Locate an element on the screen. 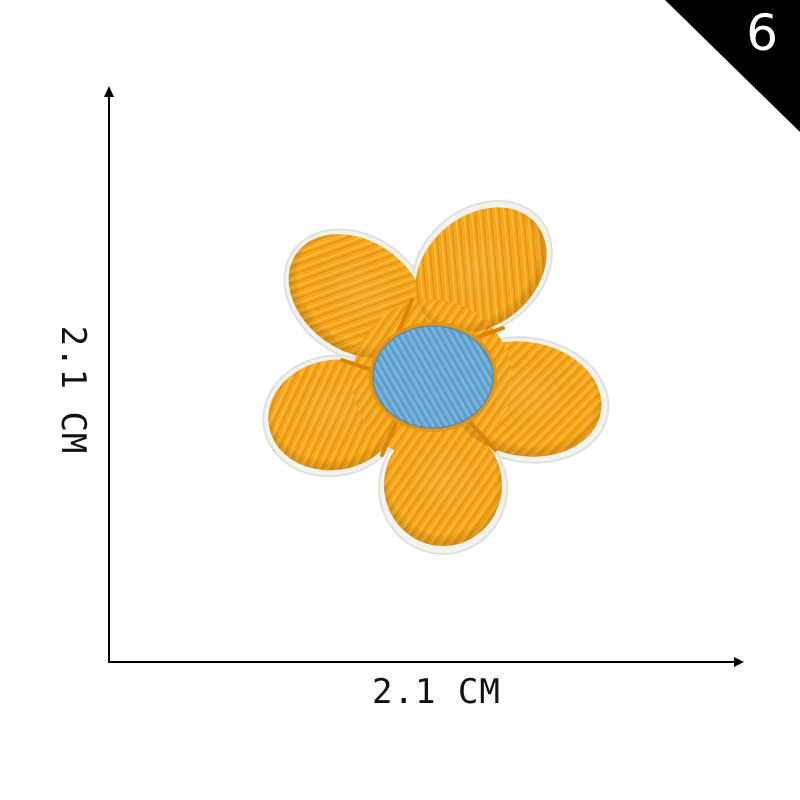 This screenshot has height=800, width=800. flower-center is located at coordinates (433, 377).